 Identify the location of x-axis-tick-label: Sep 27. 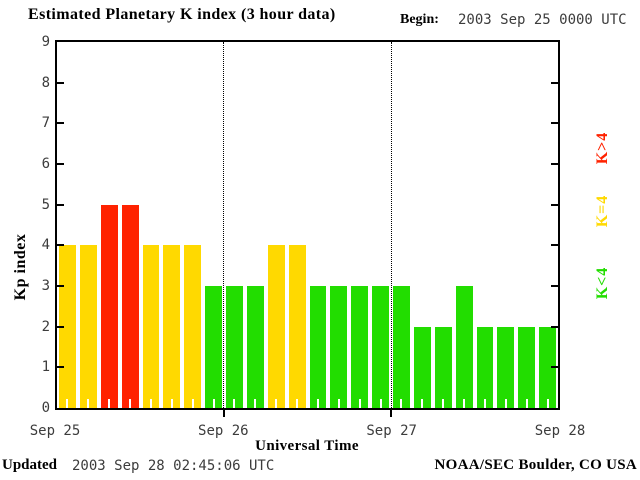
(391, 431).